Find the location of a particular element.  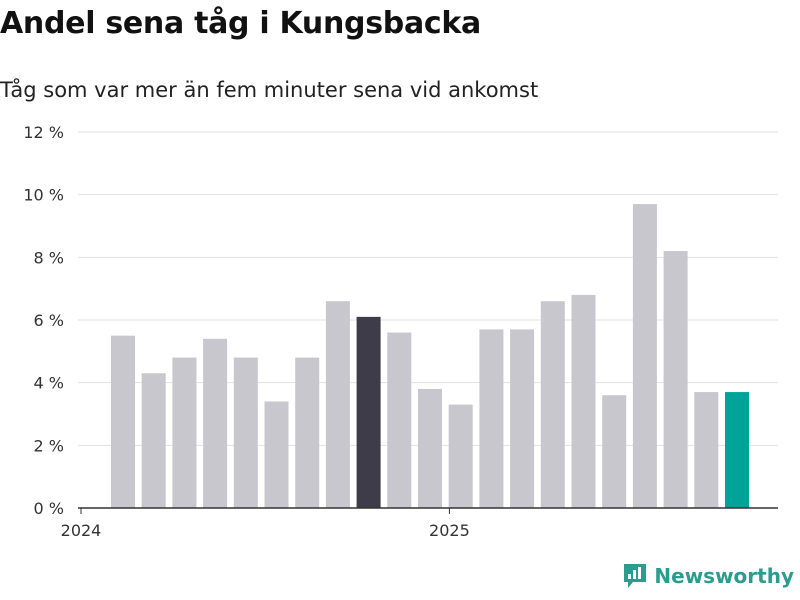

x-tick-label: 2025 is located at coordinates (449, 530).